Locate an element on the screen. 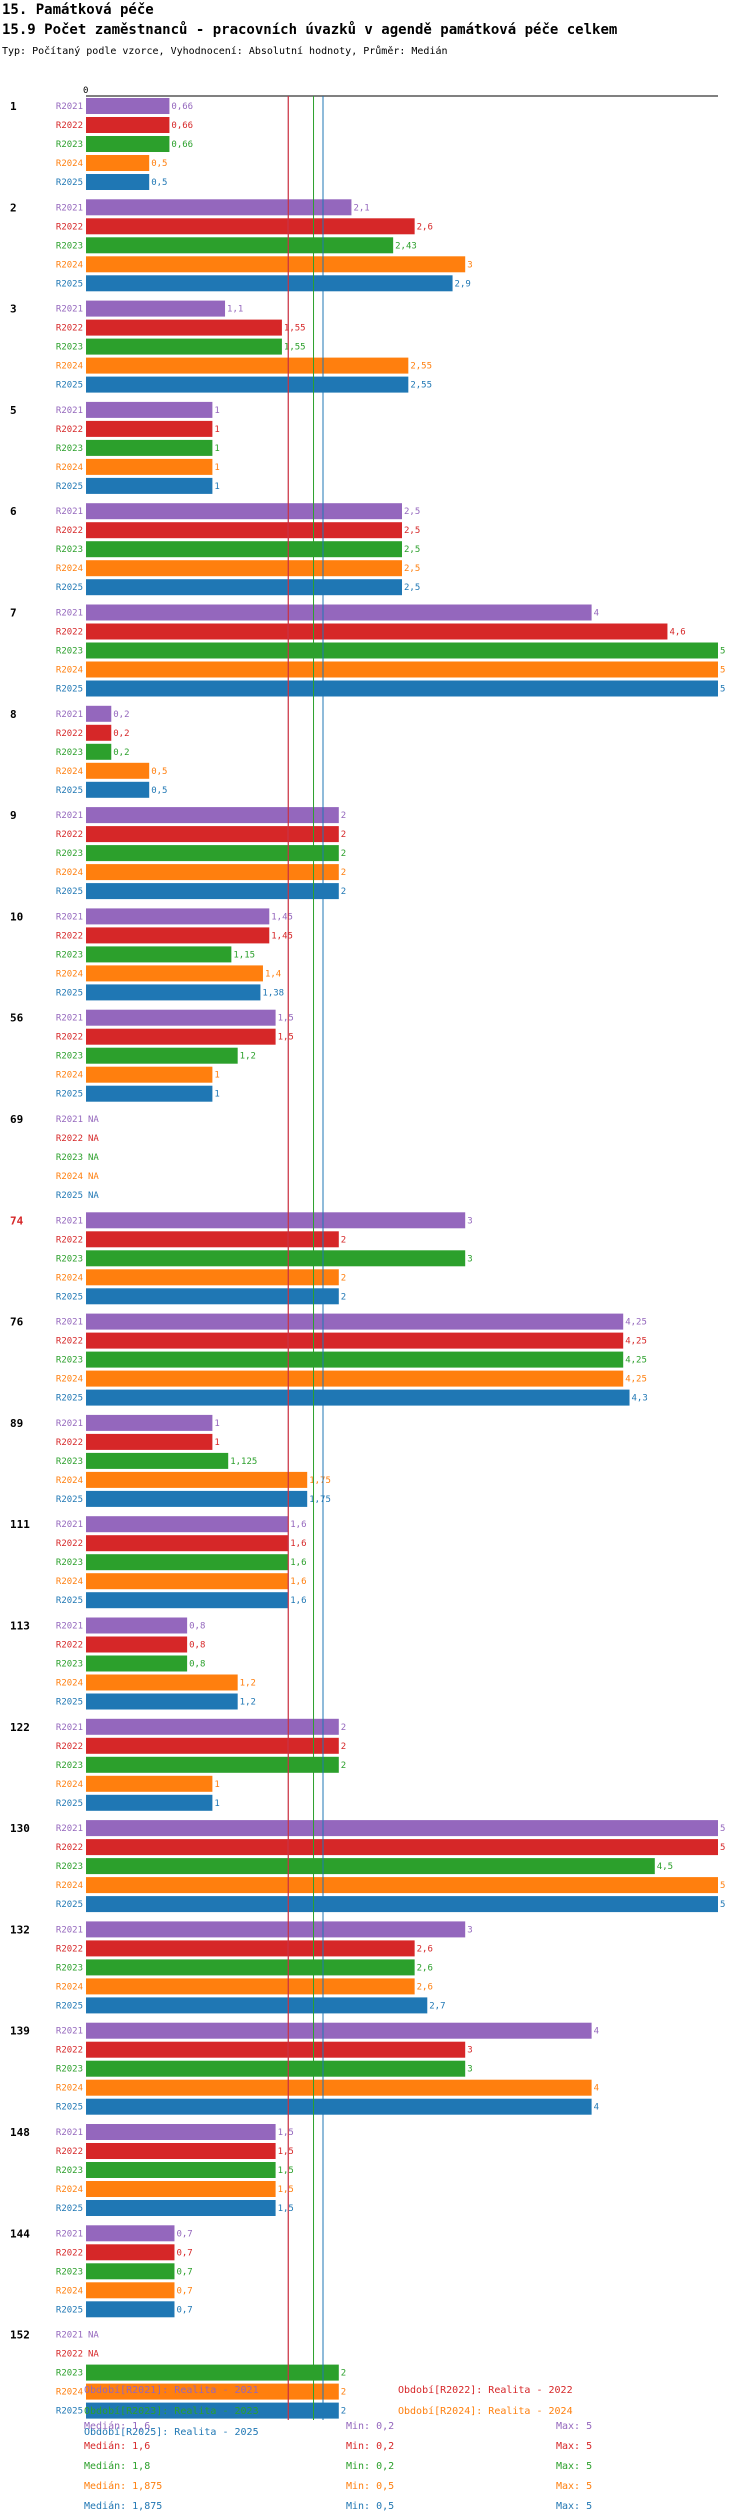 This screenshot has height=2512, width=750. data-label: 0,5 is located at coordinates (159, 772).